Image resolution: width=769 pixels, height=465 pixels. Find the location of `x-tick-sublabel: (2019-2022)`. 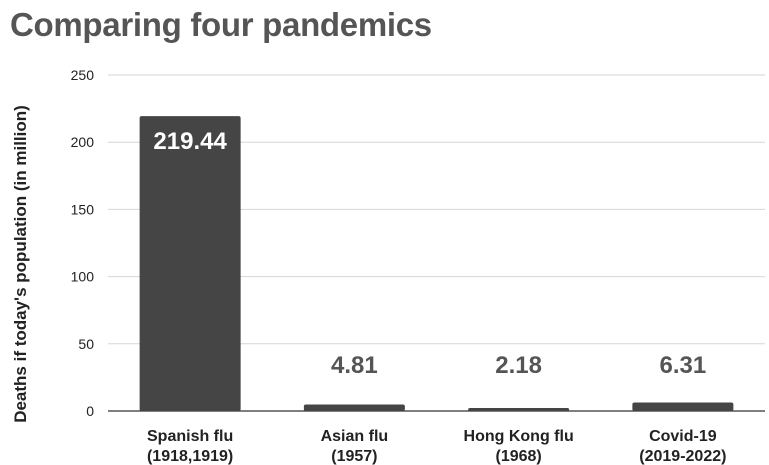

x-tick-sublabel: (2019-2022) is located at coordinates (682, 456).